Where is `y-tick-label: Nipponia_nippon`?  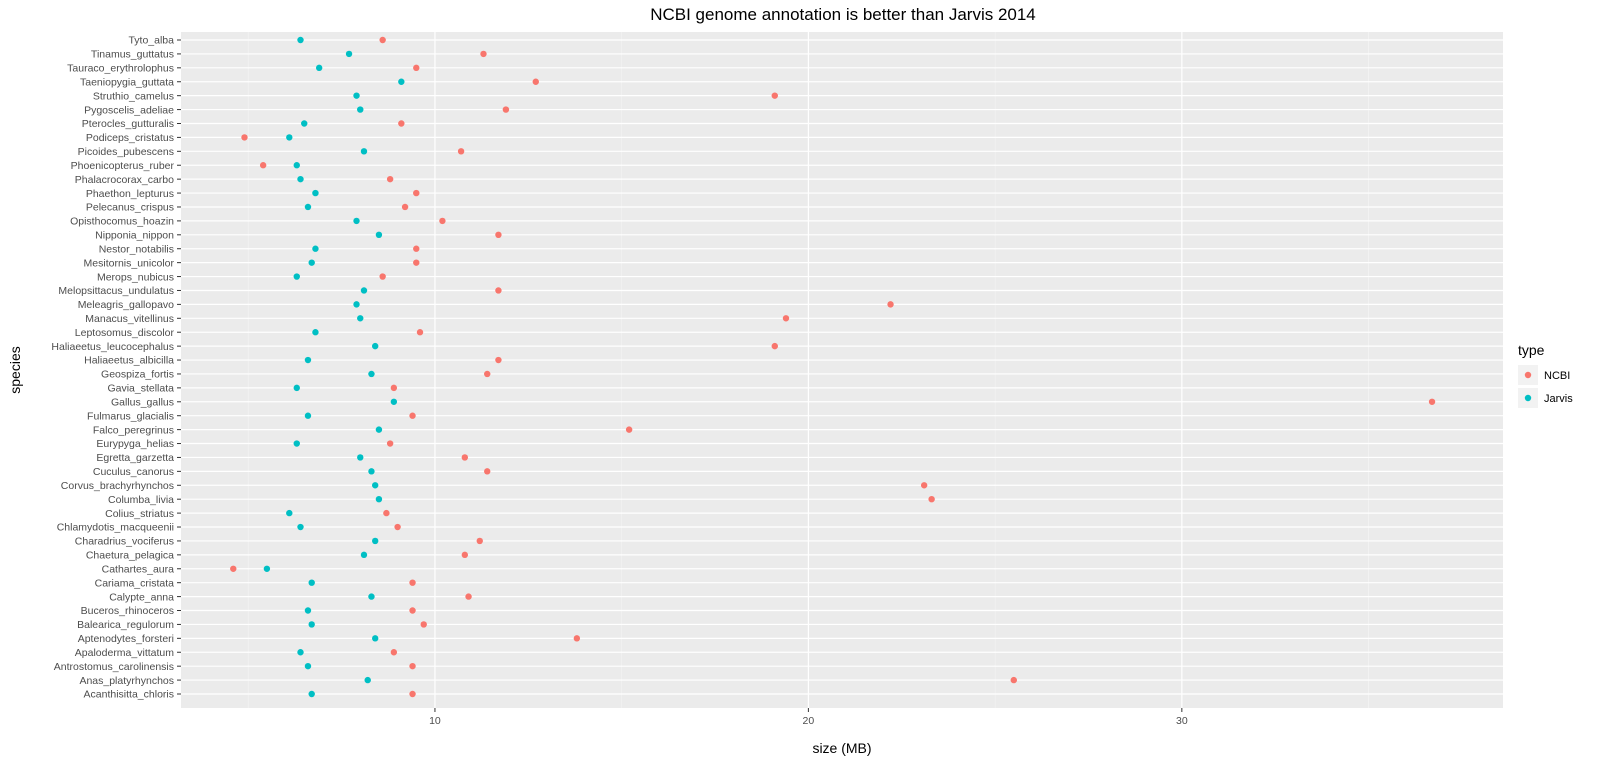 y-tick-label: Nipponia_nippon is located at coordinates (134, 236).